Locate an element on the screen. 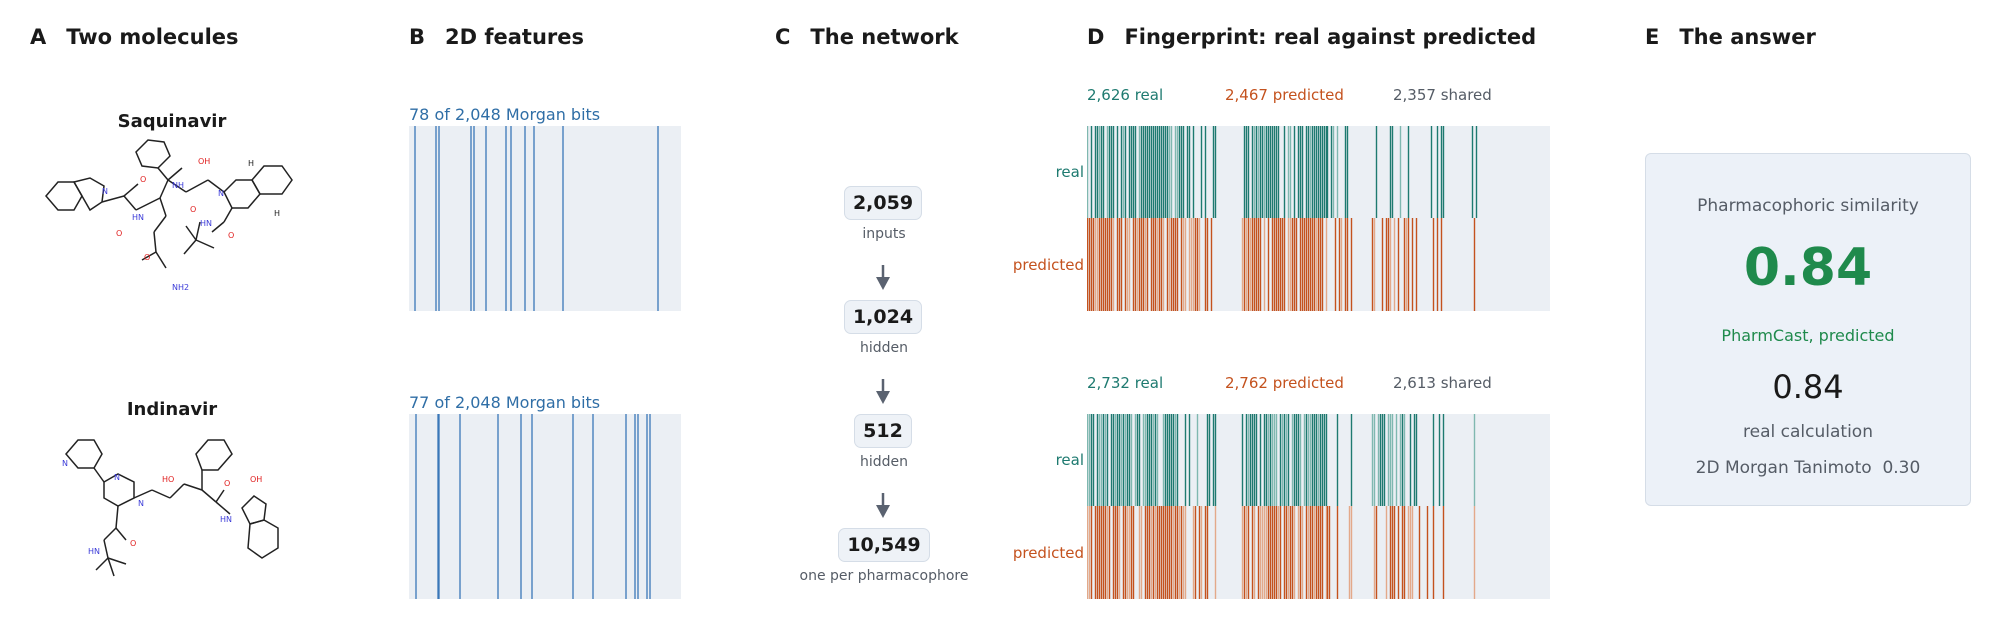 This screenshot has height=630, width=1999. morgan-bits-indinavir is located at coordinates (545, 506).